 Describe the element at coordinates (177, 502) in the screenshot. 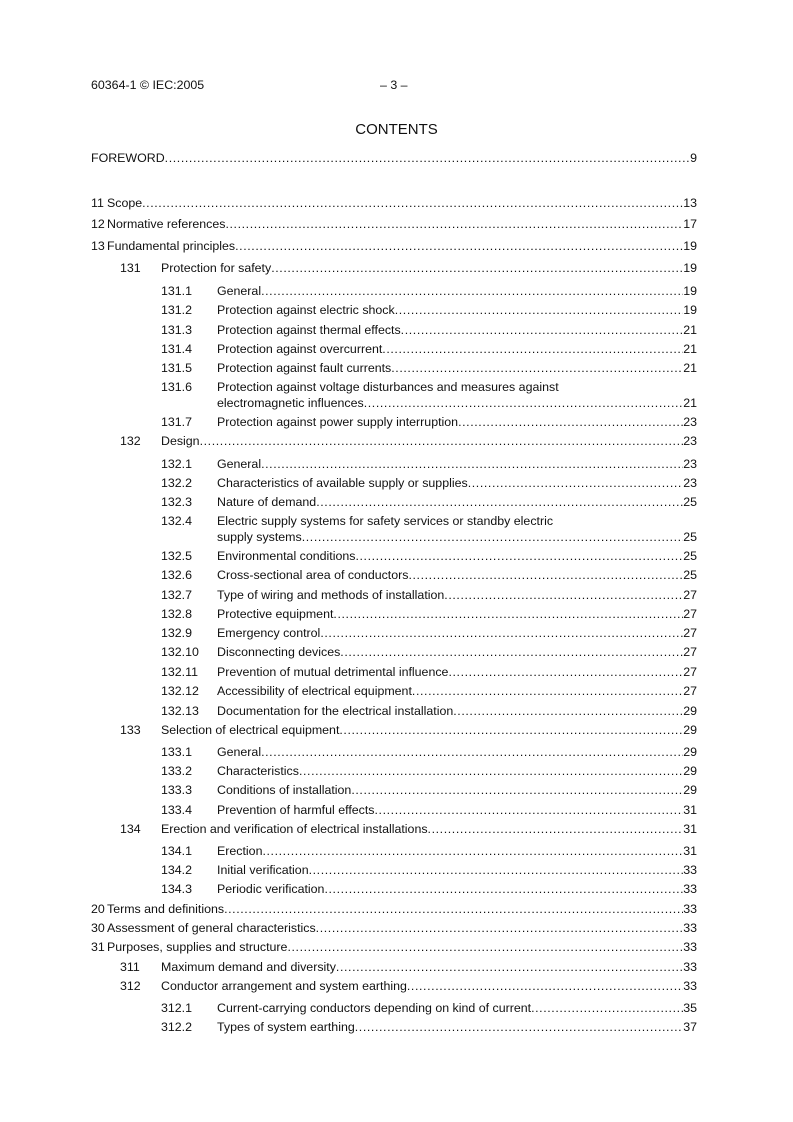

I see `toc-entry-number: 132.3` at that location.